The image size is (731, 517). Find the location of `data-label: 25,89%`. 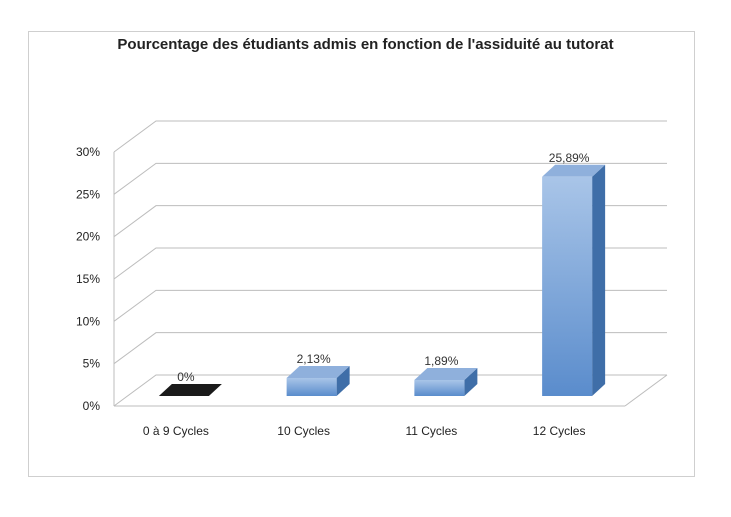

data-label: 25,89% is located at coordinates (569, 158).